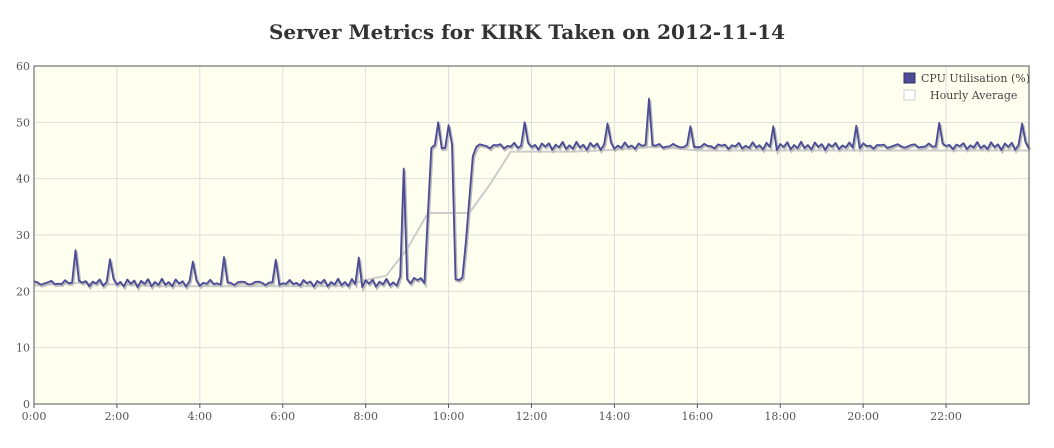  Describe the element at coordinates (365, 416) in the screenshot. I see `x-tick-label: 8:00` at that location.